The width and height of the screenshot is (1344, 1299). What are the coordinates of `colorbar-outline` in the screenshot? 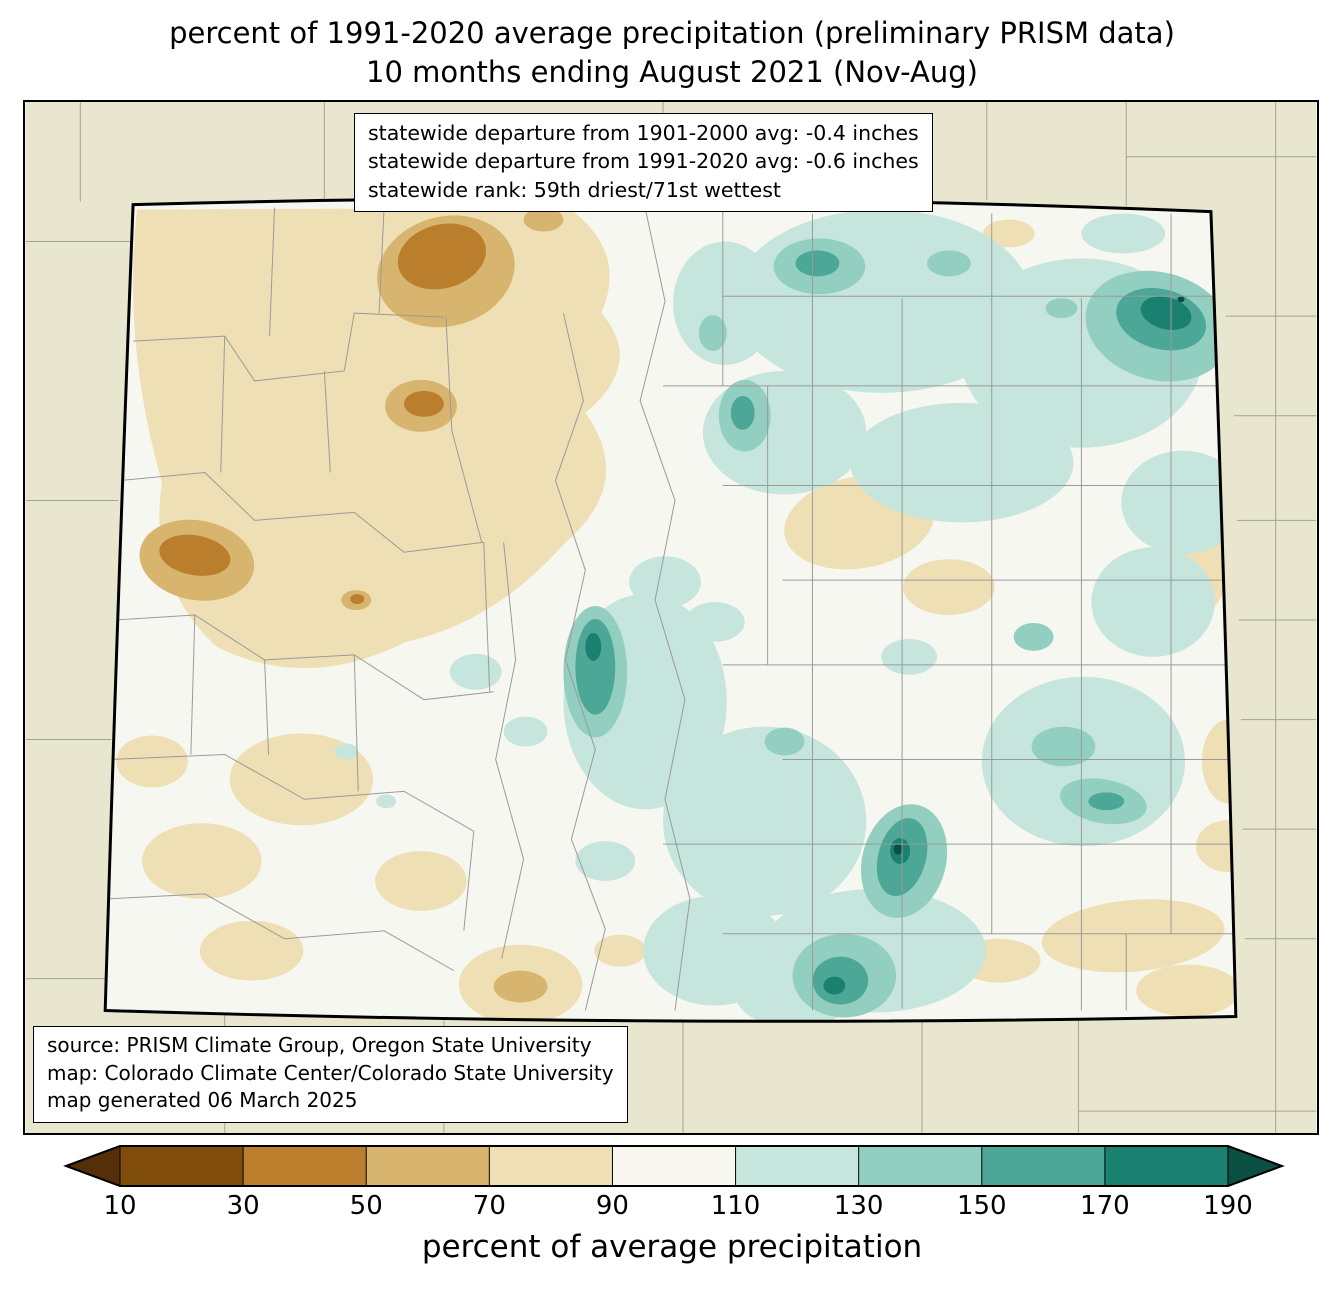 It's located at (674, 1166).